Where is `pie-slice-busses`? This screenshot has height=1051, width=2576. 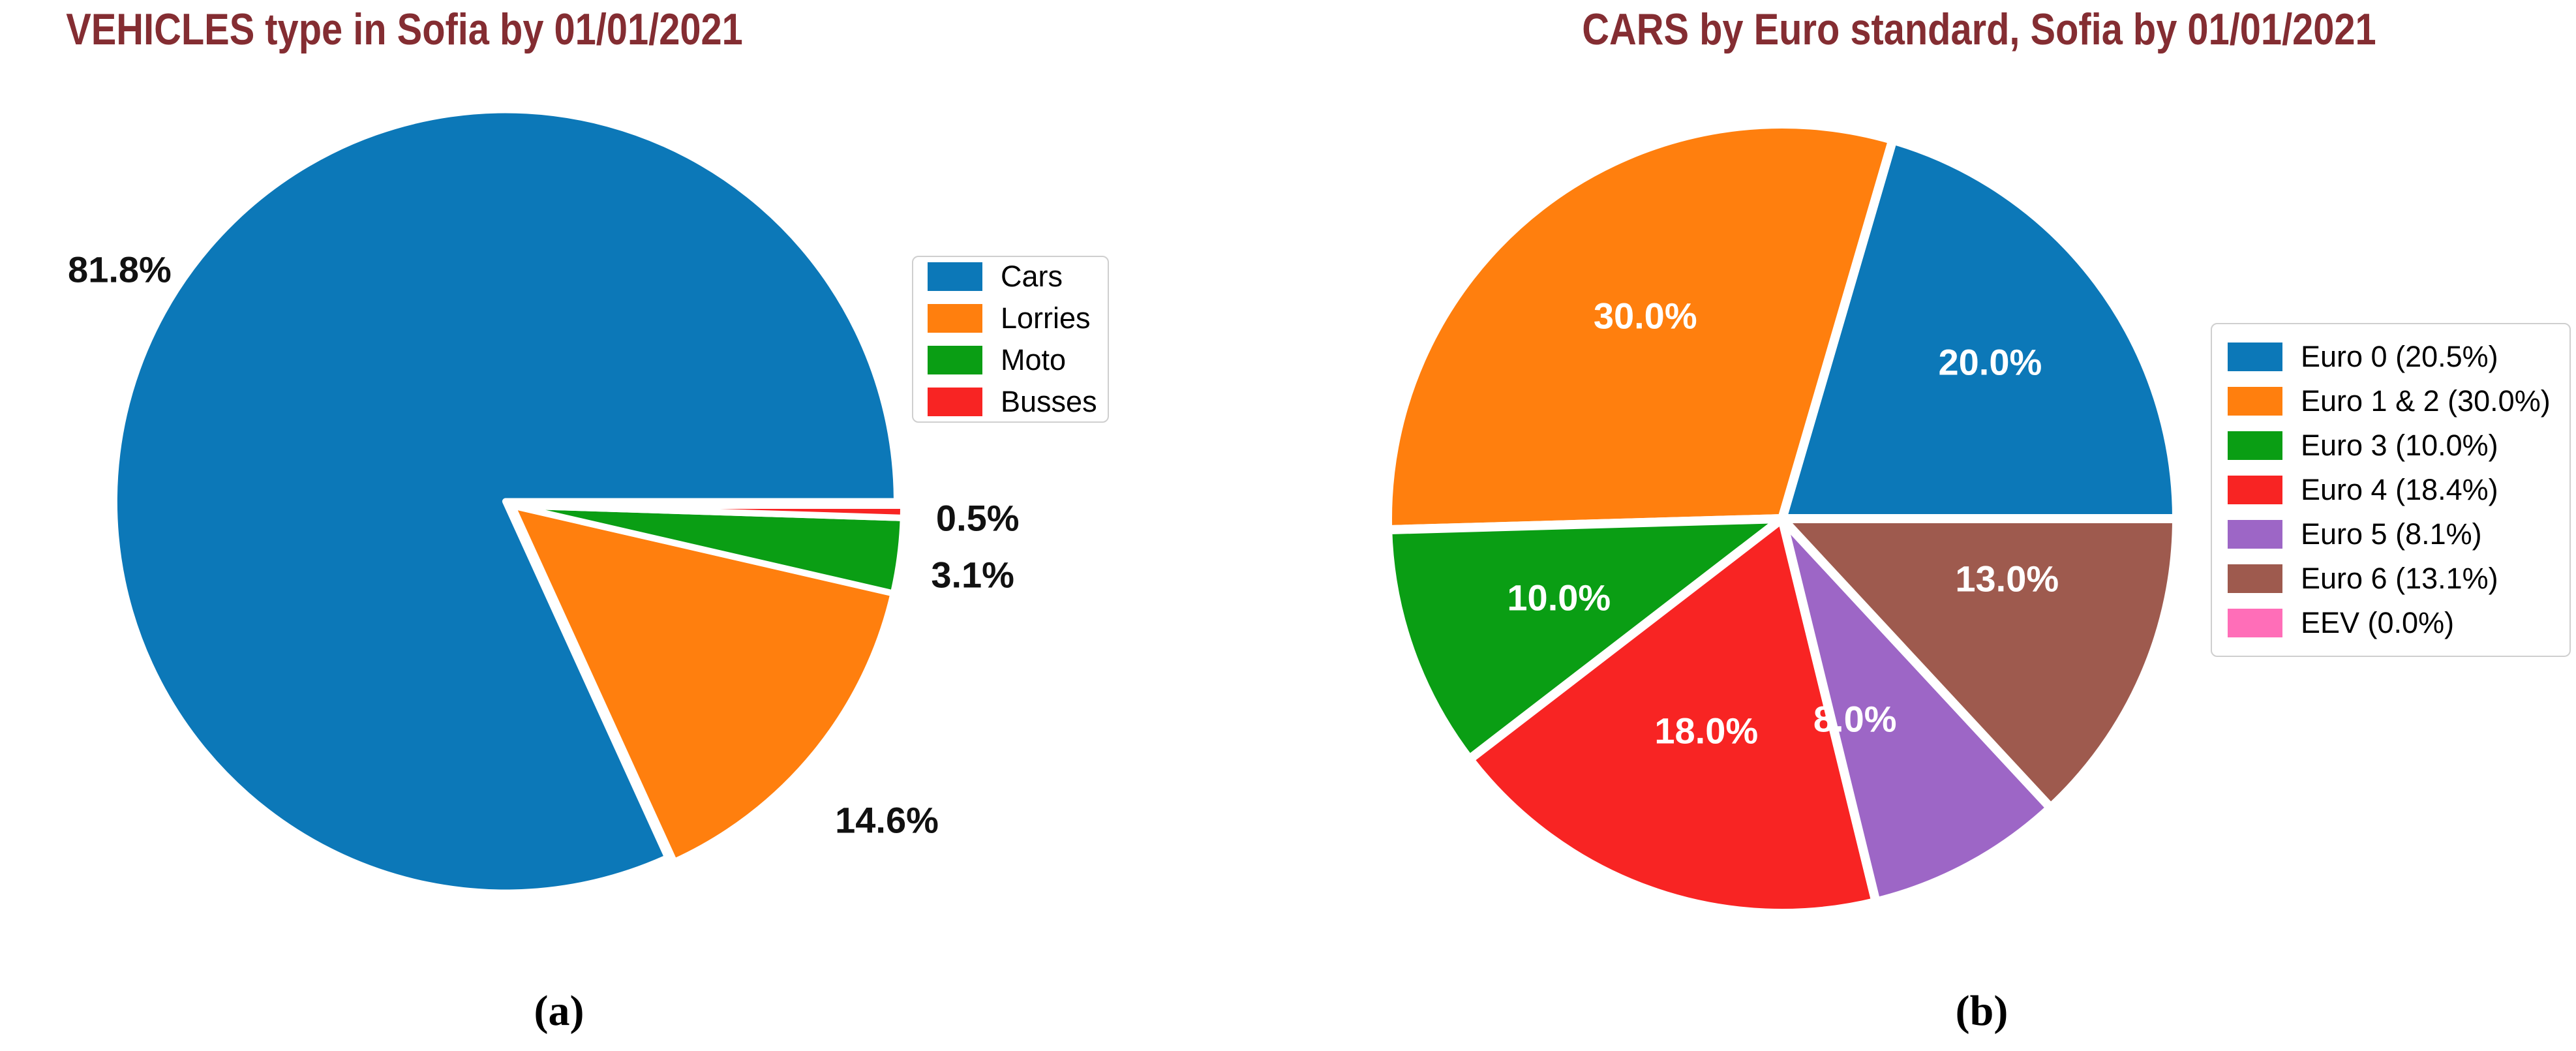
pie-slice-busses is located at coordinates (708, 512).